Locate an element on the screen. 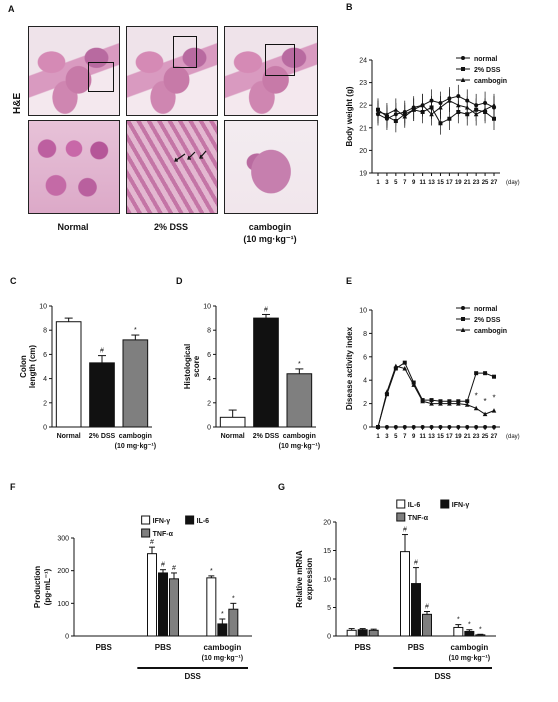  chart-b-x-tick-label: 21 is located at coordinates (467, 183).